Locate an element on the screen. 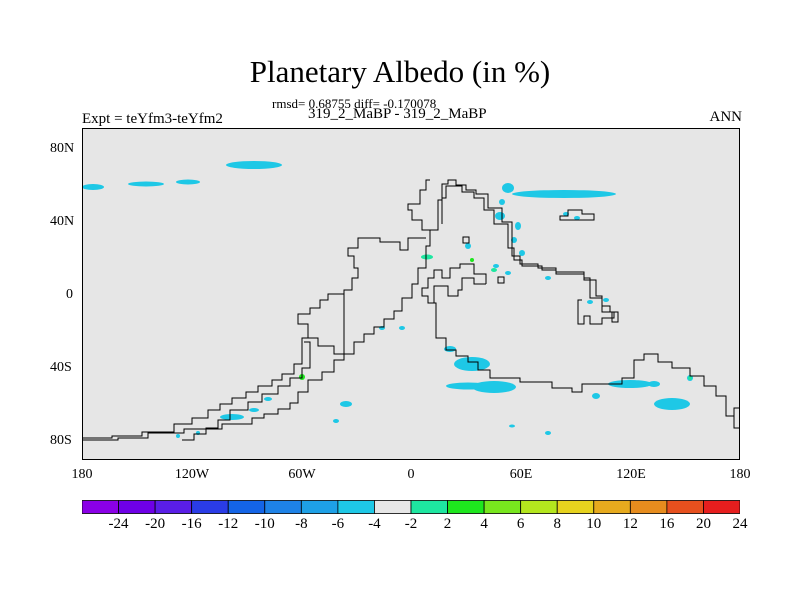 The height and width of the screenshot is (600, 800). lon-label-120e: 120E is located at coordinates (631, 474).